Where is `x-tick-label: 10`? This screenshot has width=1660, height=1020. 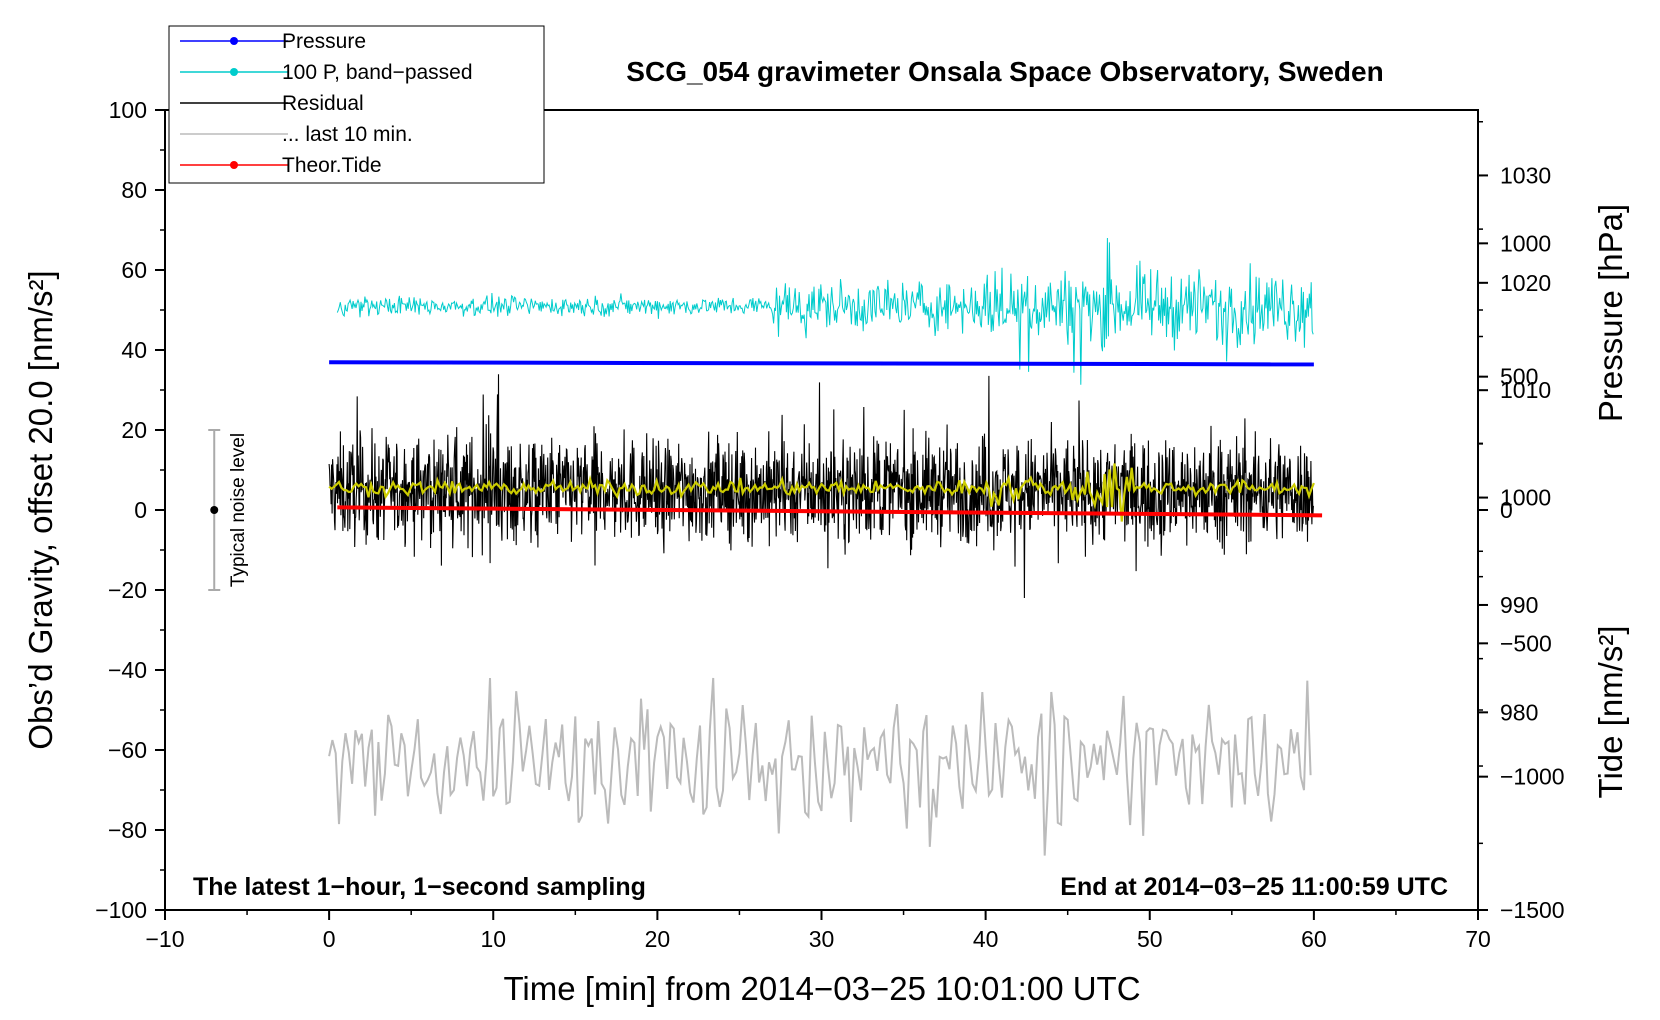 x-tick-label: 10 is located at coordinates (493, 939).